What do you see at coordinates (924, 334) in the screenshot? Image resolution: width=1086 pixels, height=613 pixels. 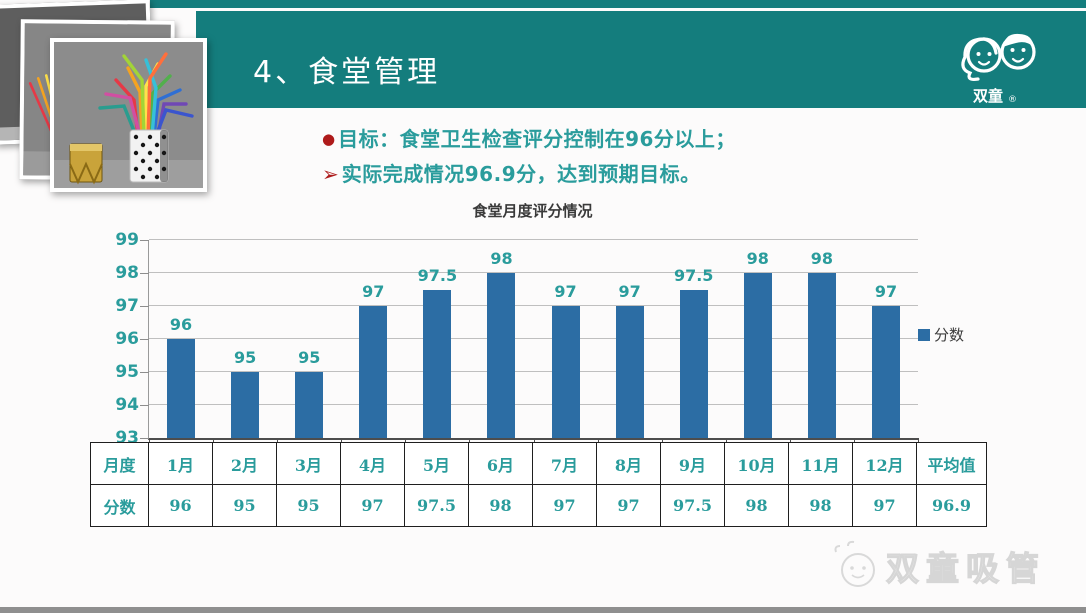 I see `legend-swatch` at bounding box center [924, 334].